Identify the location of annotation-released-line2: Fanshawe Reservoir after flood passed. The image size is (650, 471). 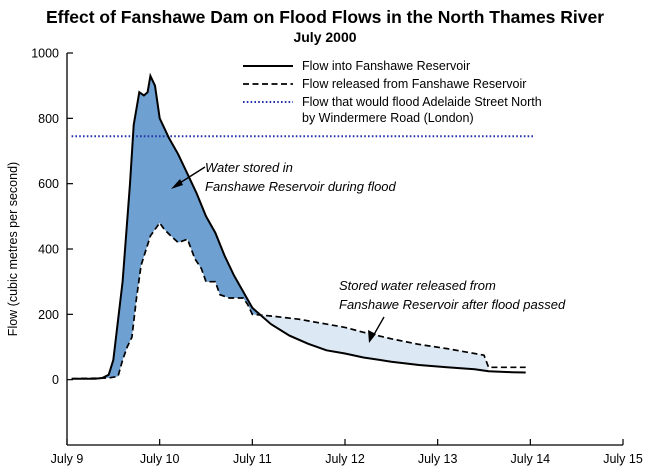
(452, 304).